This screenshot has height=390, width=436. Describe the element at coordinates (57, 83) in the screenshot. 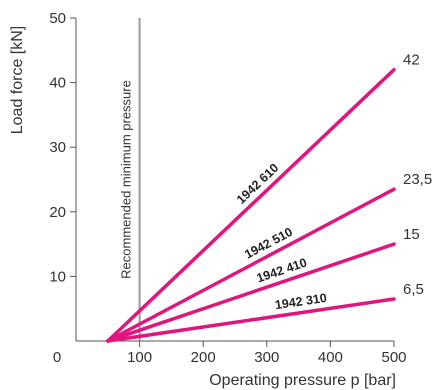

I see `y-tick-label: 40` at that location.